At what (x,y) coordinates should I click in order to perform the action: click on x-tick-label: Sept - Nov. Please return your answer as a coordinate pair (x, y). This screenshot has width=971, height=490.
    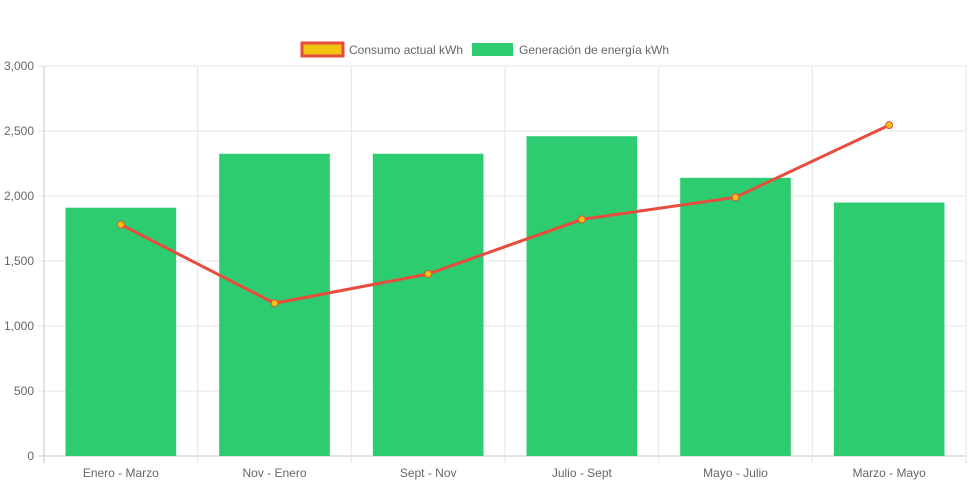
    Looking at the image, I should click on (428, 473).